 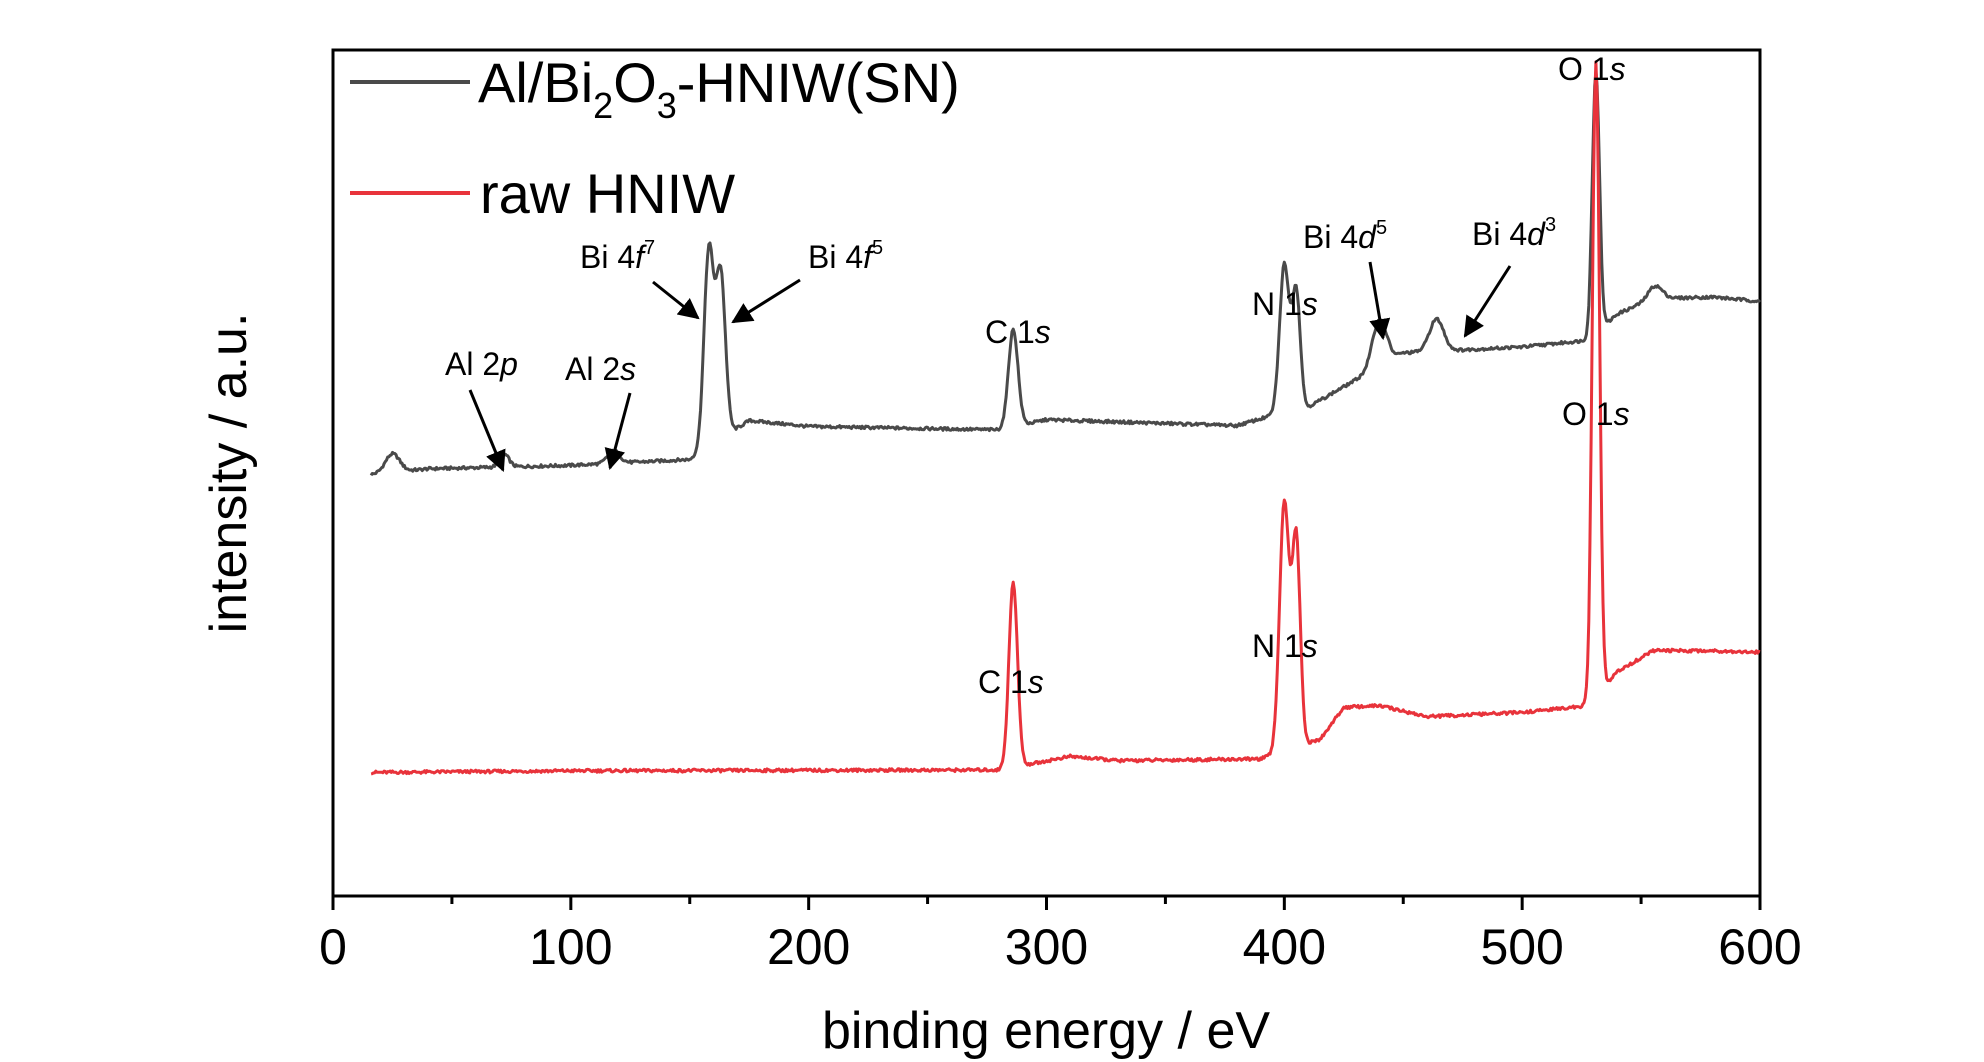 What do you see at coordinates (570, 947) in the screenshot?
I see `x-tick-label: 100` at bounding box center [570, 947].